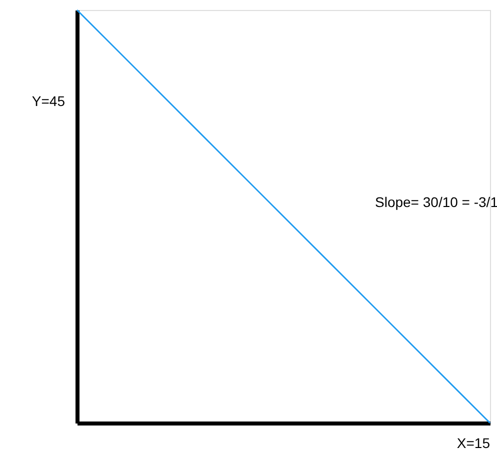 Image resolution: width=497 pixels, height=459 pixels. I want to click on annotation: Slope= 30/10 = -3/1, so click(436, 202).